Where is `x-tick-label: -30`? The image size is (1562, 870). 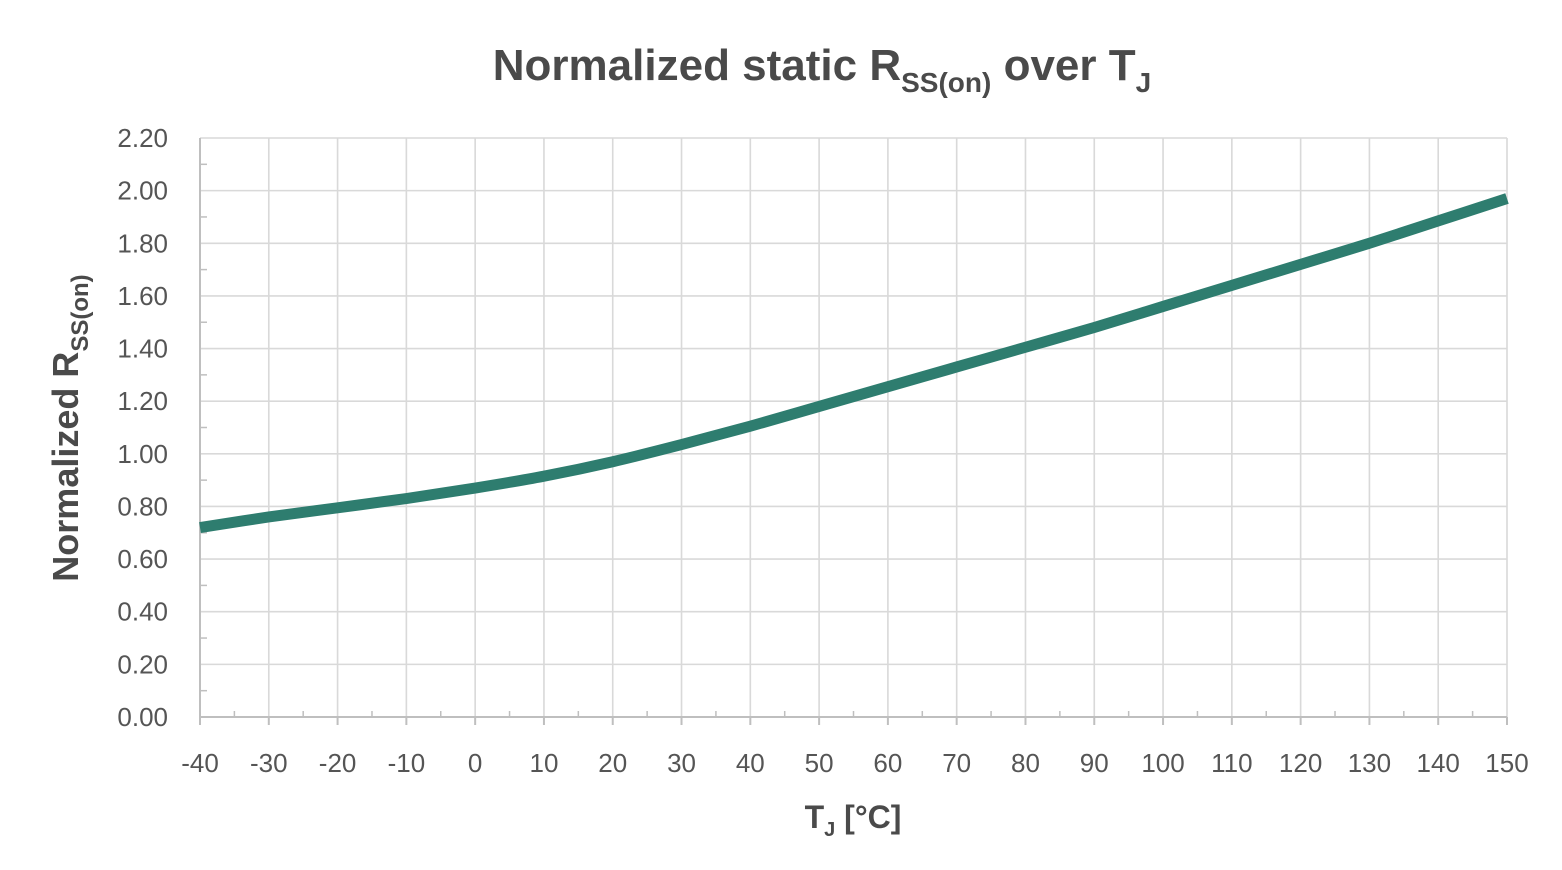
x-tick-label: -30 is located at coordinates (269, 763).